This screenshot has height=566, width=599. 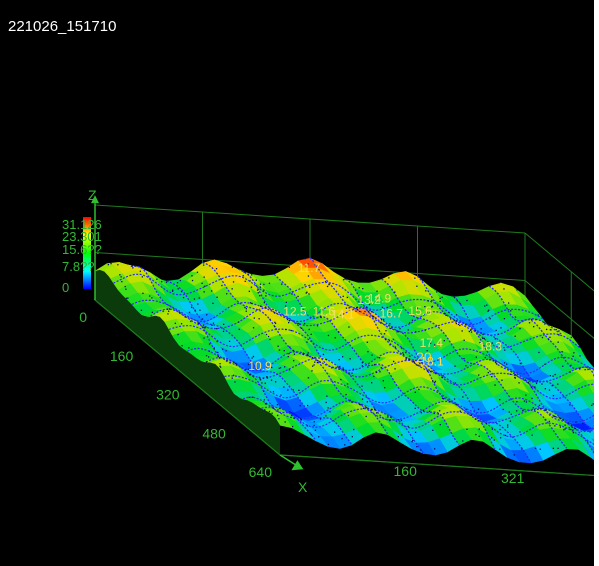 What do you see at coordinates (82, 236) in the screenshot?
I see `colorbar-label: 23.301` at bounding box center [82, 236].